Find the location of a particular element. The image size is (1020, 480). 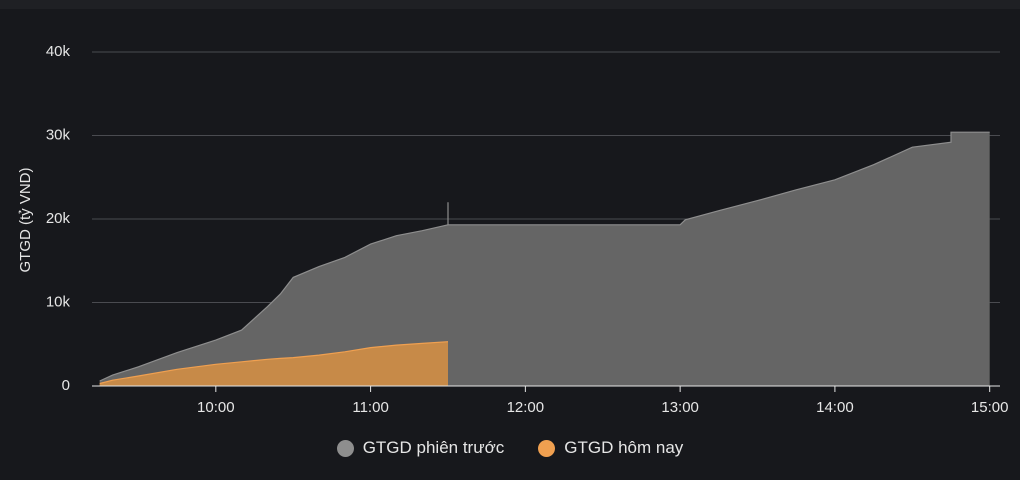

x-tick-label: 15:00 is located at coordinates (990, 407).